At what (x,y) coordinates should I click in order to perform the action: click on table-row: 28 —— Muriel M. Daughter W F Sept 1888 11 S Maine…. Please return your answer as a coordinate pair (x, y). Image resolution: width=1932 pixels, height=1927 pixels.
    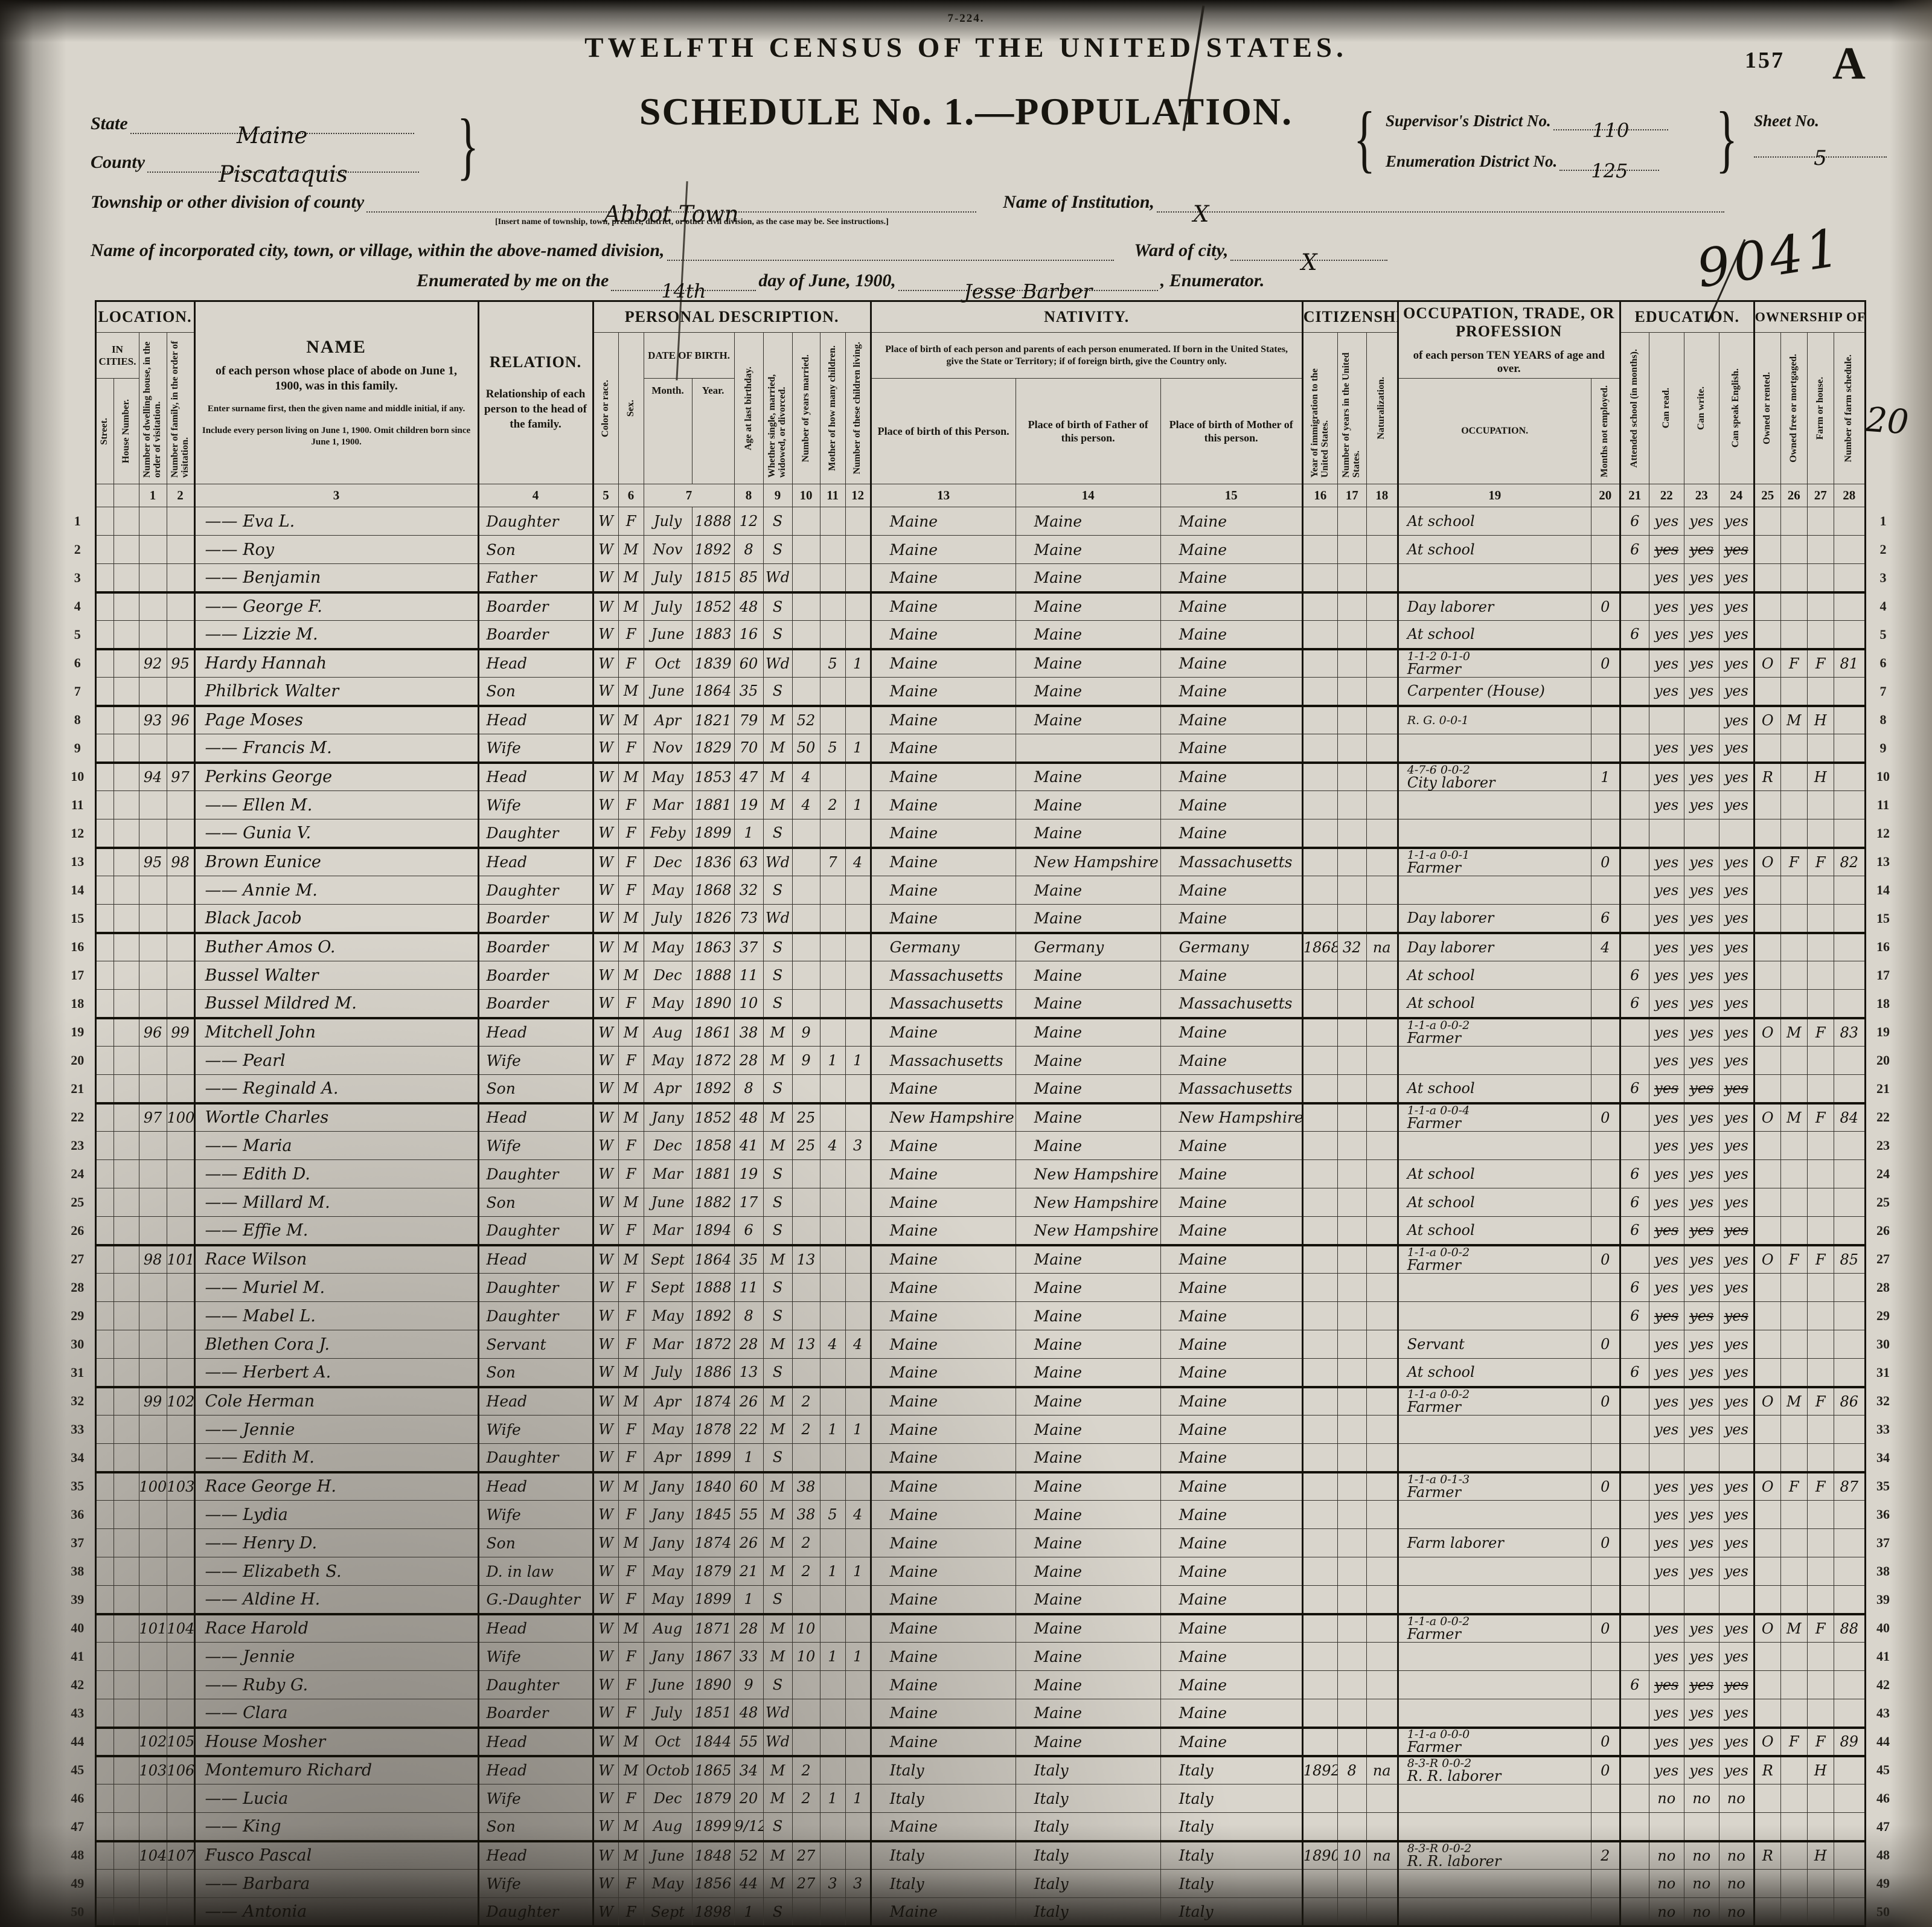
    Looking at the image, I should click on (981, 1287).